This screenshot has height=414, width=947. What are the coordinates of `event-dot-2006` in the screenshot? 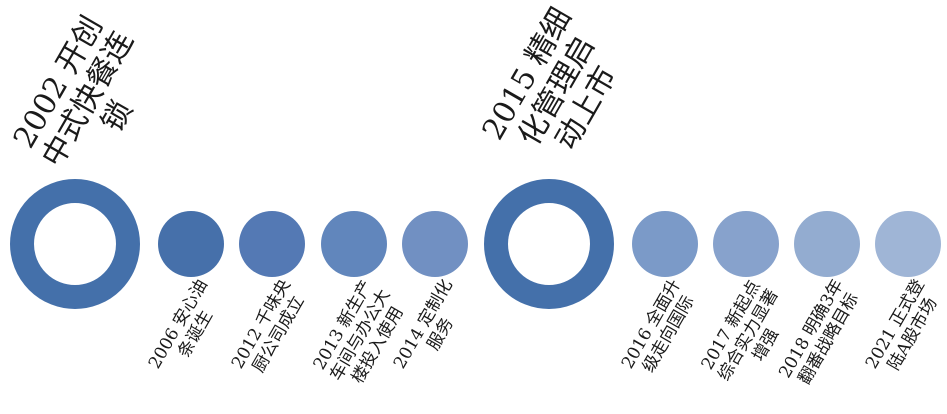 It's located at (191, 244).